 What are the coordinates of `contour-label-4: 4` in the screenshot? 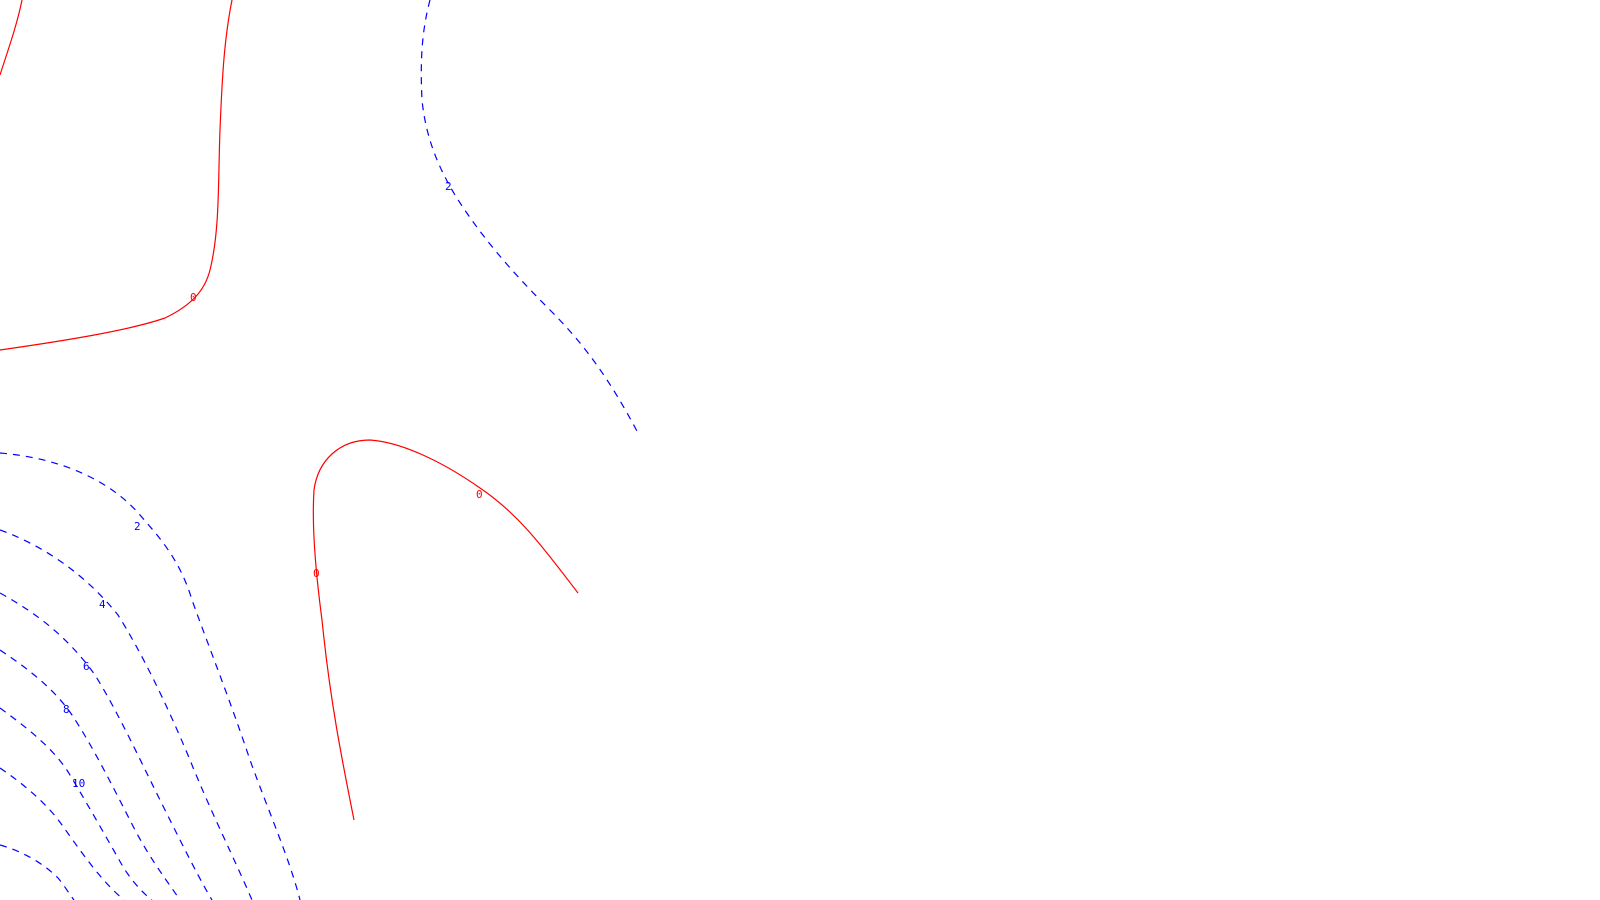 It's located at (102, 604).